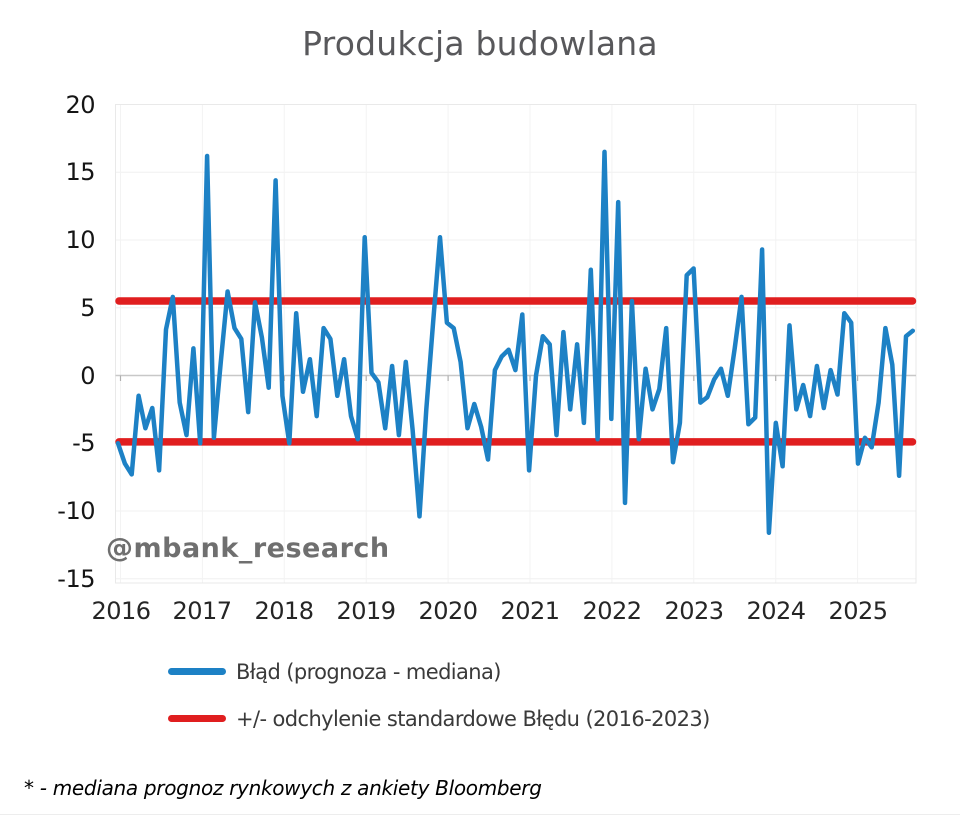 This screenshot has width=960, height=819. What do you see at coordinates (197, 671) in the screenshot?
I see `legend-line-swatch-blue` at bounding box center [197, 671].